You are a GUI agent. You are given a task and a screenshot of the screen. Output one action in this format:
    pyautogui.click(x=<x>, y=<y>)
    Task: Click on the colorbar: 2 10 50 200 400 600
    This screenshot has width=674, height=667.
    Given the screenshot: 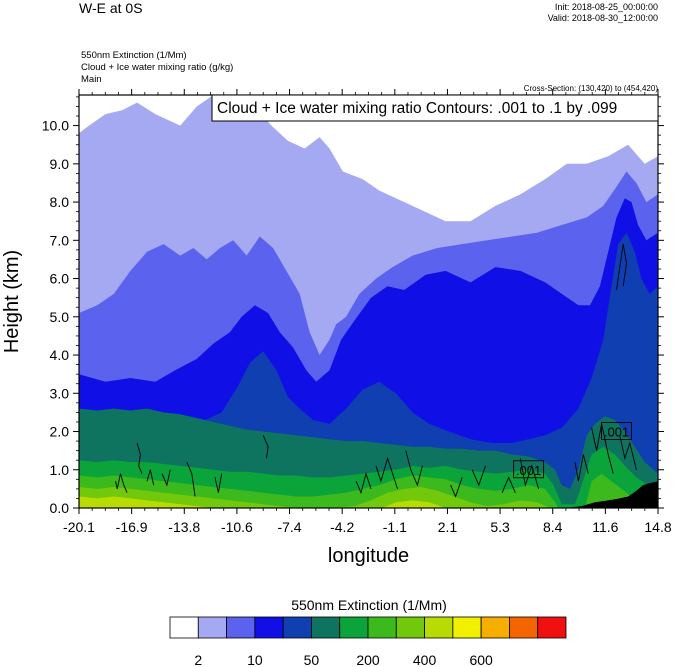 What is the action you would take?
    pyautogui.click(x=368, y=641)
    